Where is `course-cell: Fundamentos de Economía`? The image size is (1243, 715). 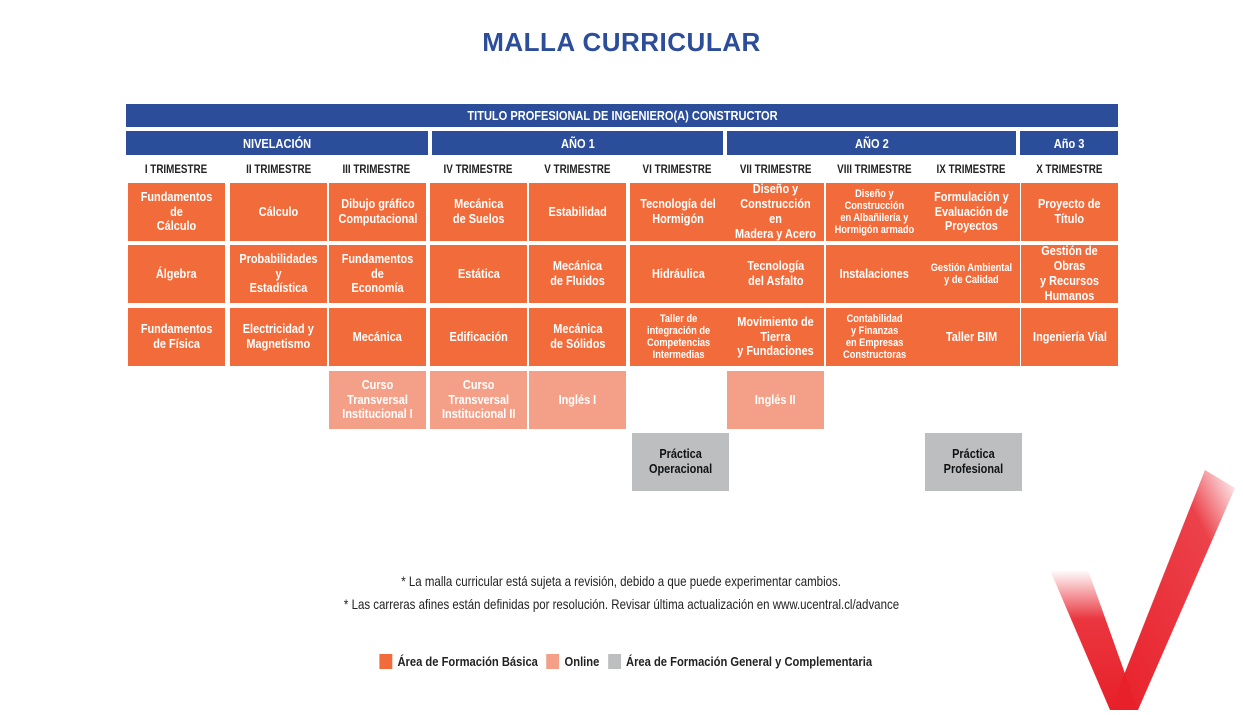 course-cell: Fundamentos de Economía is located at coordinates (377, 274).